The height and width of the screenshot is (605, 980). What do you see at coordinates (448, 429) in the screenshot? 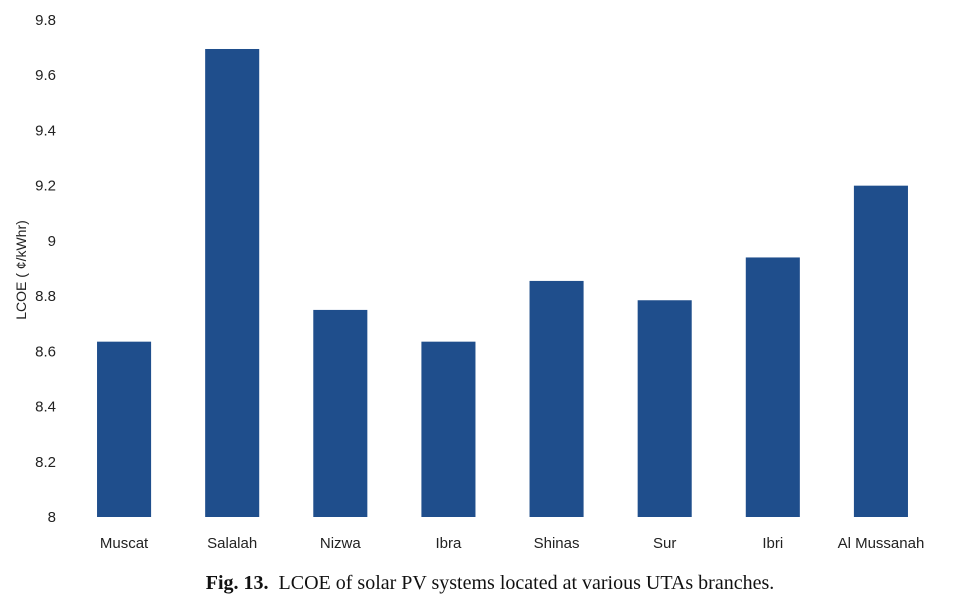
I see `bar-ibra` at bounding box center [448, 429].